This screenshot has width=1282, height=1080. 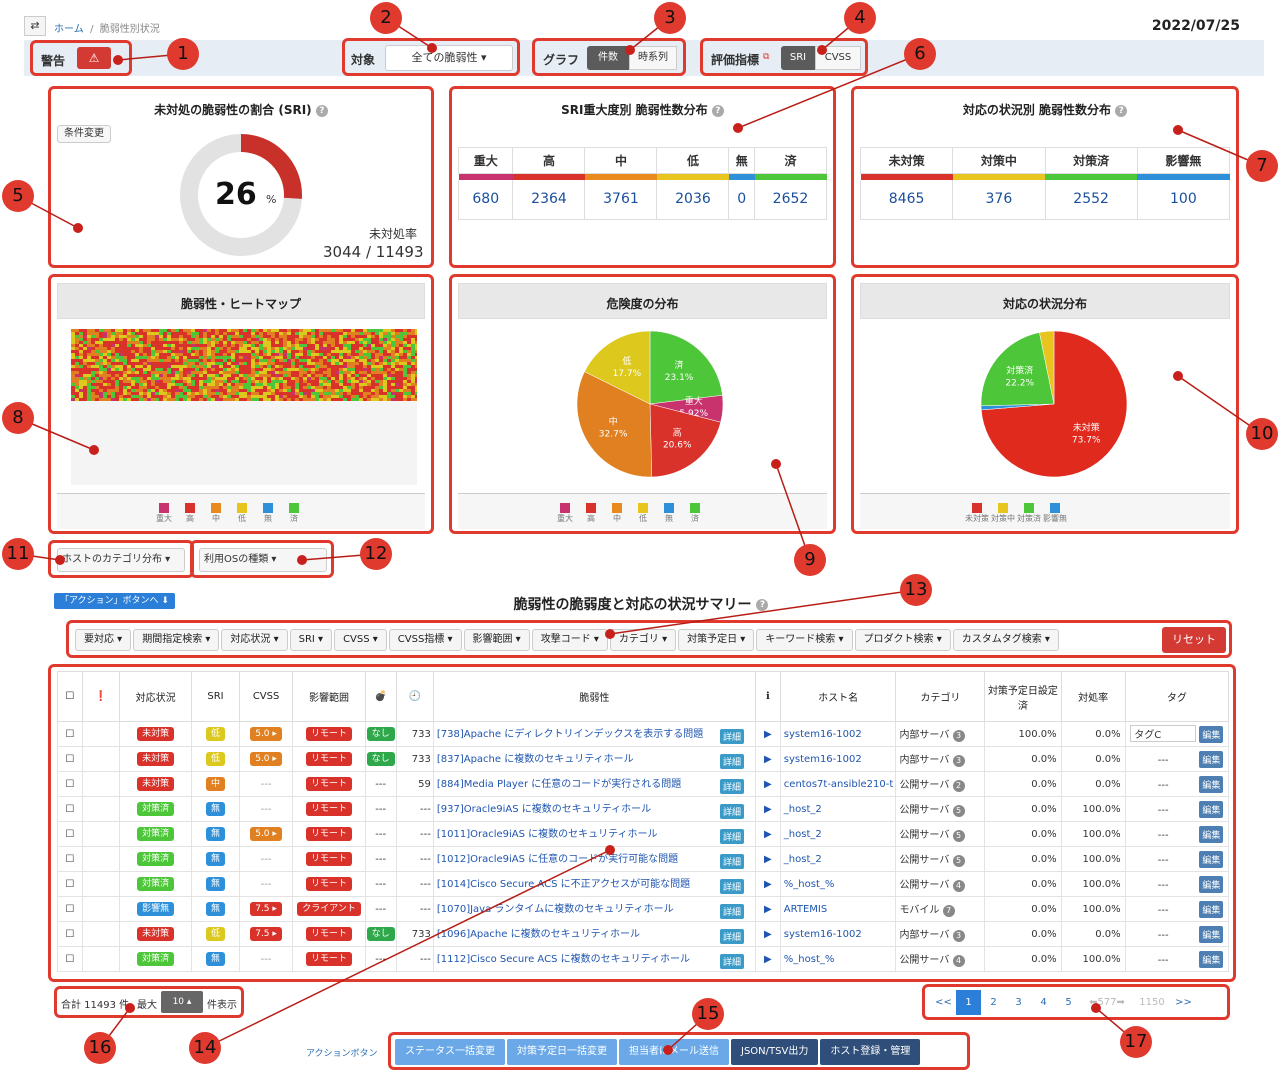 I want to click on page-link: 1150, so click(x=1152, y=1002).